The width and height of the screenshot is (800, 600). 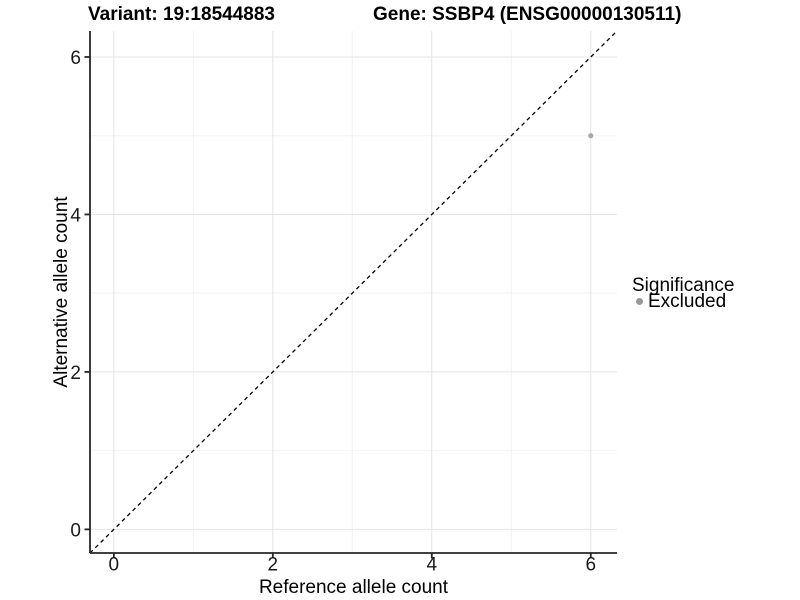 I want to click on x-tick-label: 0, so click(x=114, y=565).